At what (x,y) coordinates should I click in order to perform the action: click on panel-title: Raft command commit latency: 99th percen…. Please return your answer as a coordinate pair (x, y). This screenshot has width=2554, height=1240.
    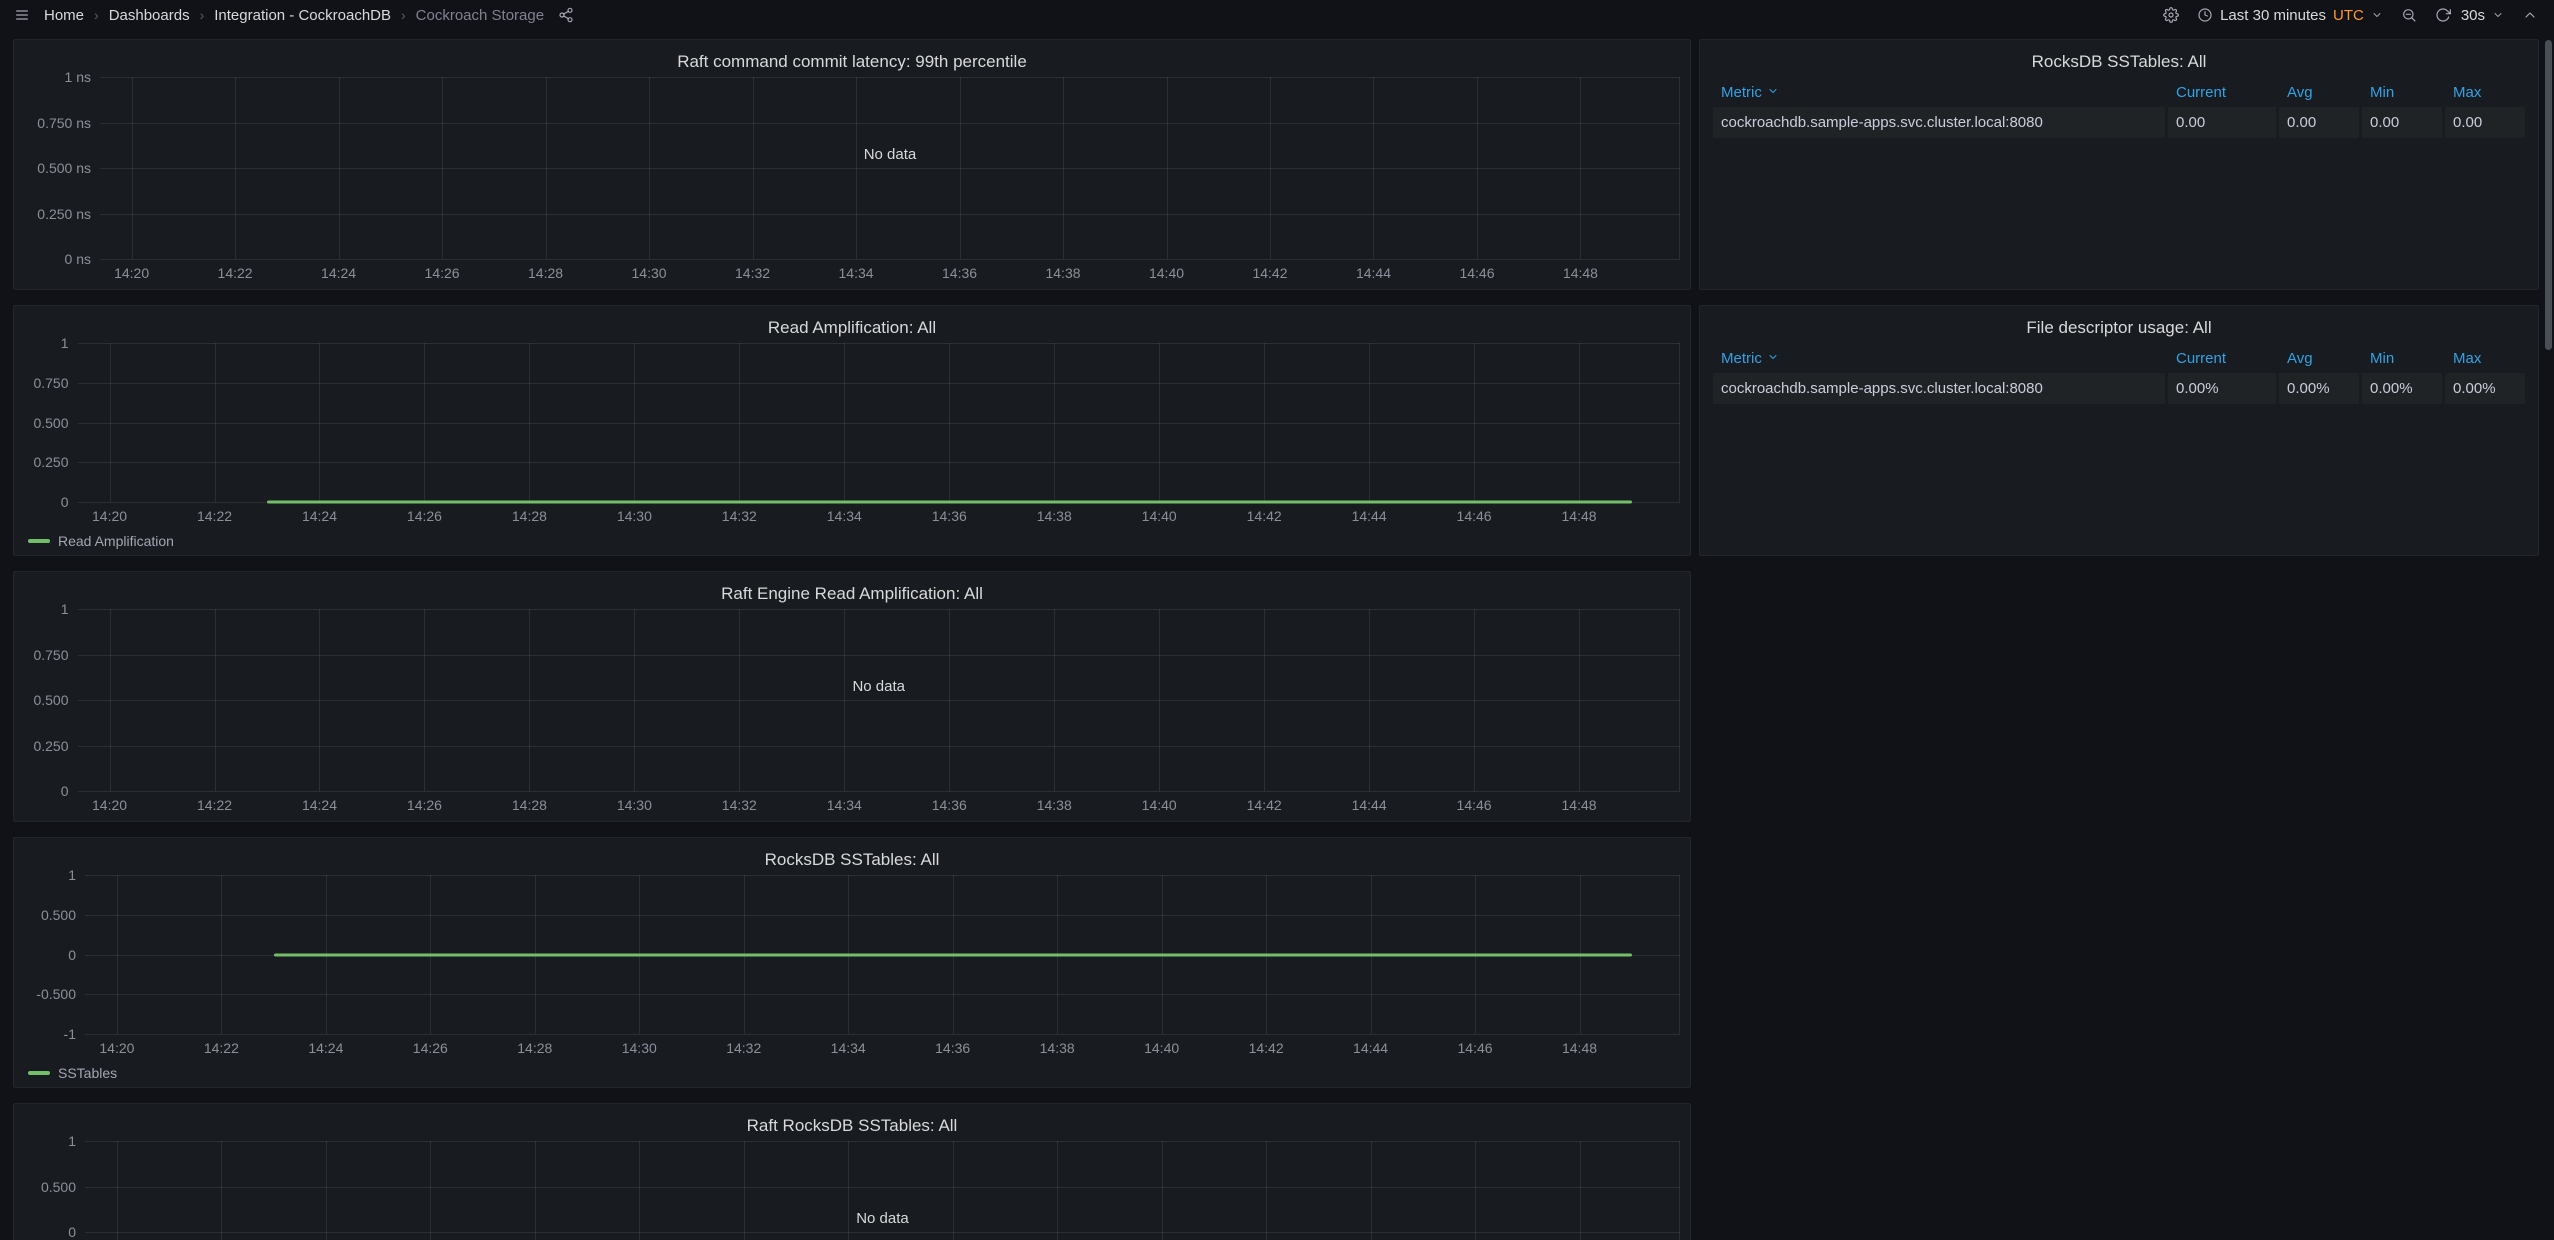
    Looking at the image, I should click on (852, 61).